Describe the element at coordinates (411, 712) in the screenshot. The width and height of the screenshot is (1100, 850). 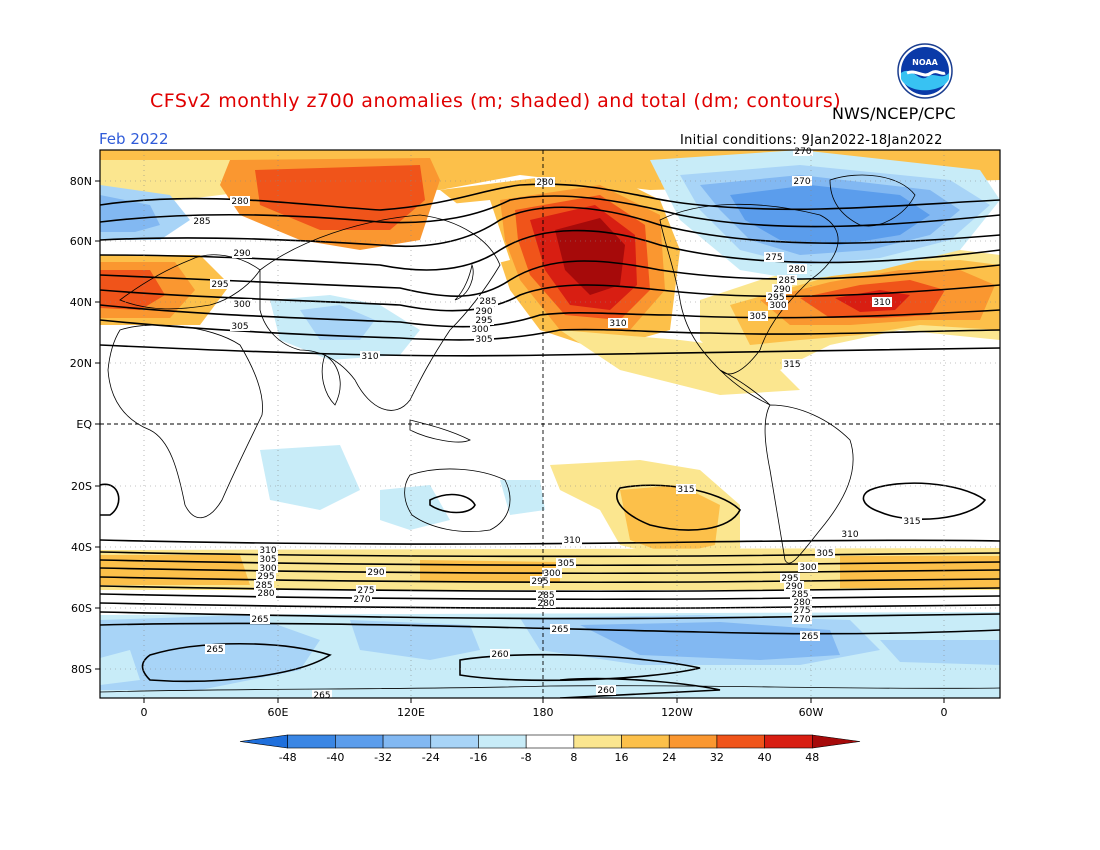
I see `lon-label: 120E` at that location.